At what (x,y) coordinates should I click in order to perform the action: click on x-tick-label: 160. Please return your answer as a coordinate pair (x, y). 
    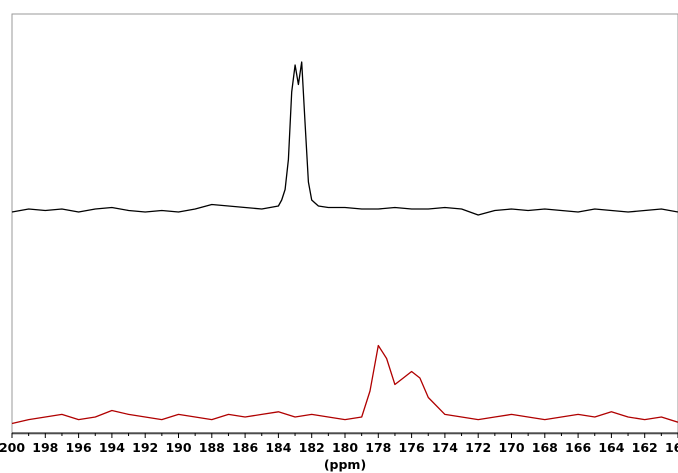
    Looking at the image, I should click on (671, 447).